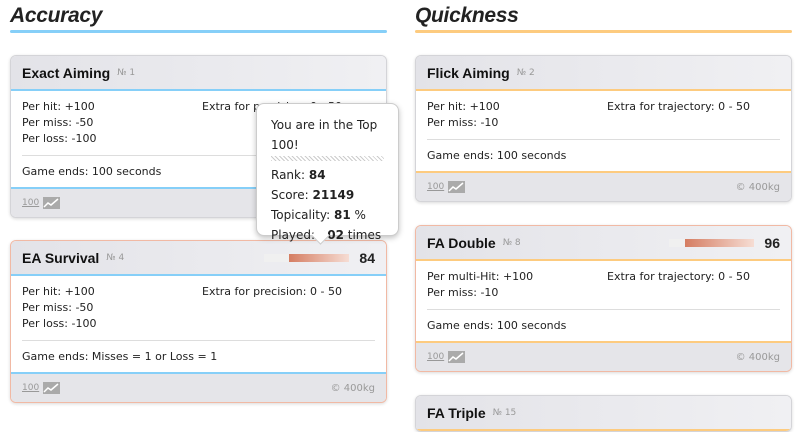  Describe the element at coordinates (603, 243) in the screenshot. I see `card-header: FA Double № 8 96` at that location.